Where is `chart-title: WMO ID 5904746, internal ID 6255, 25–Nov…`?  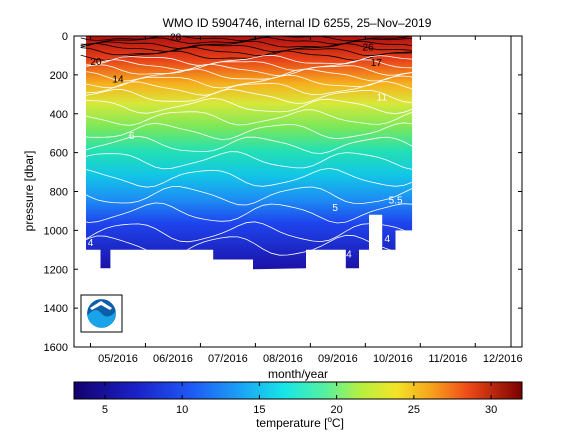
chart-title: WMO ID 5904746, internal ID 6255, 25–Nov… is located at coordinates (297, 23).